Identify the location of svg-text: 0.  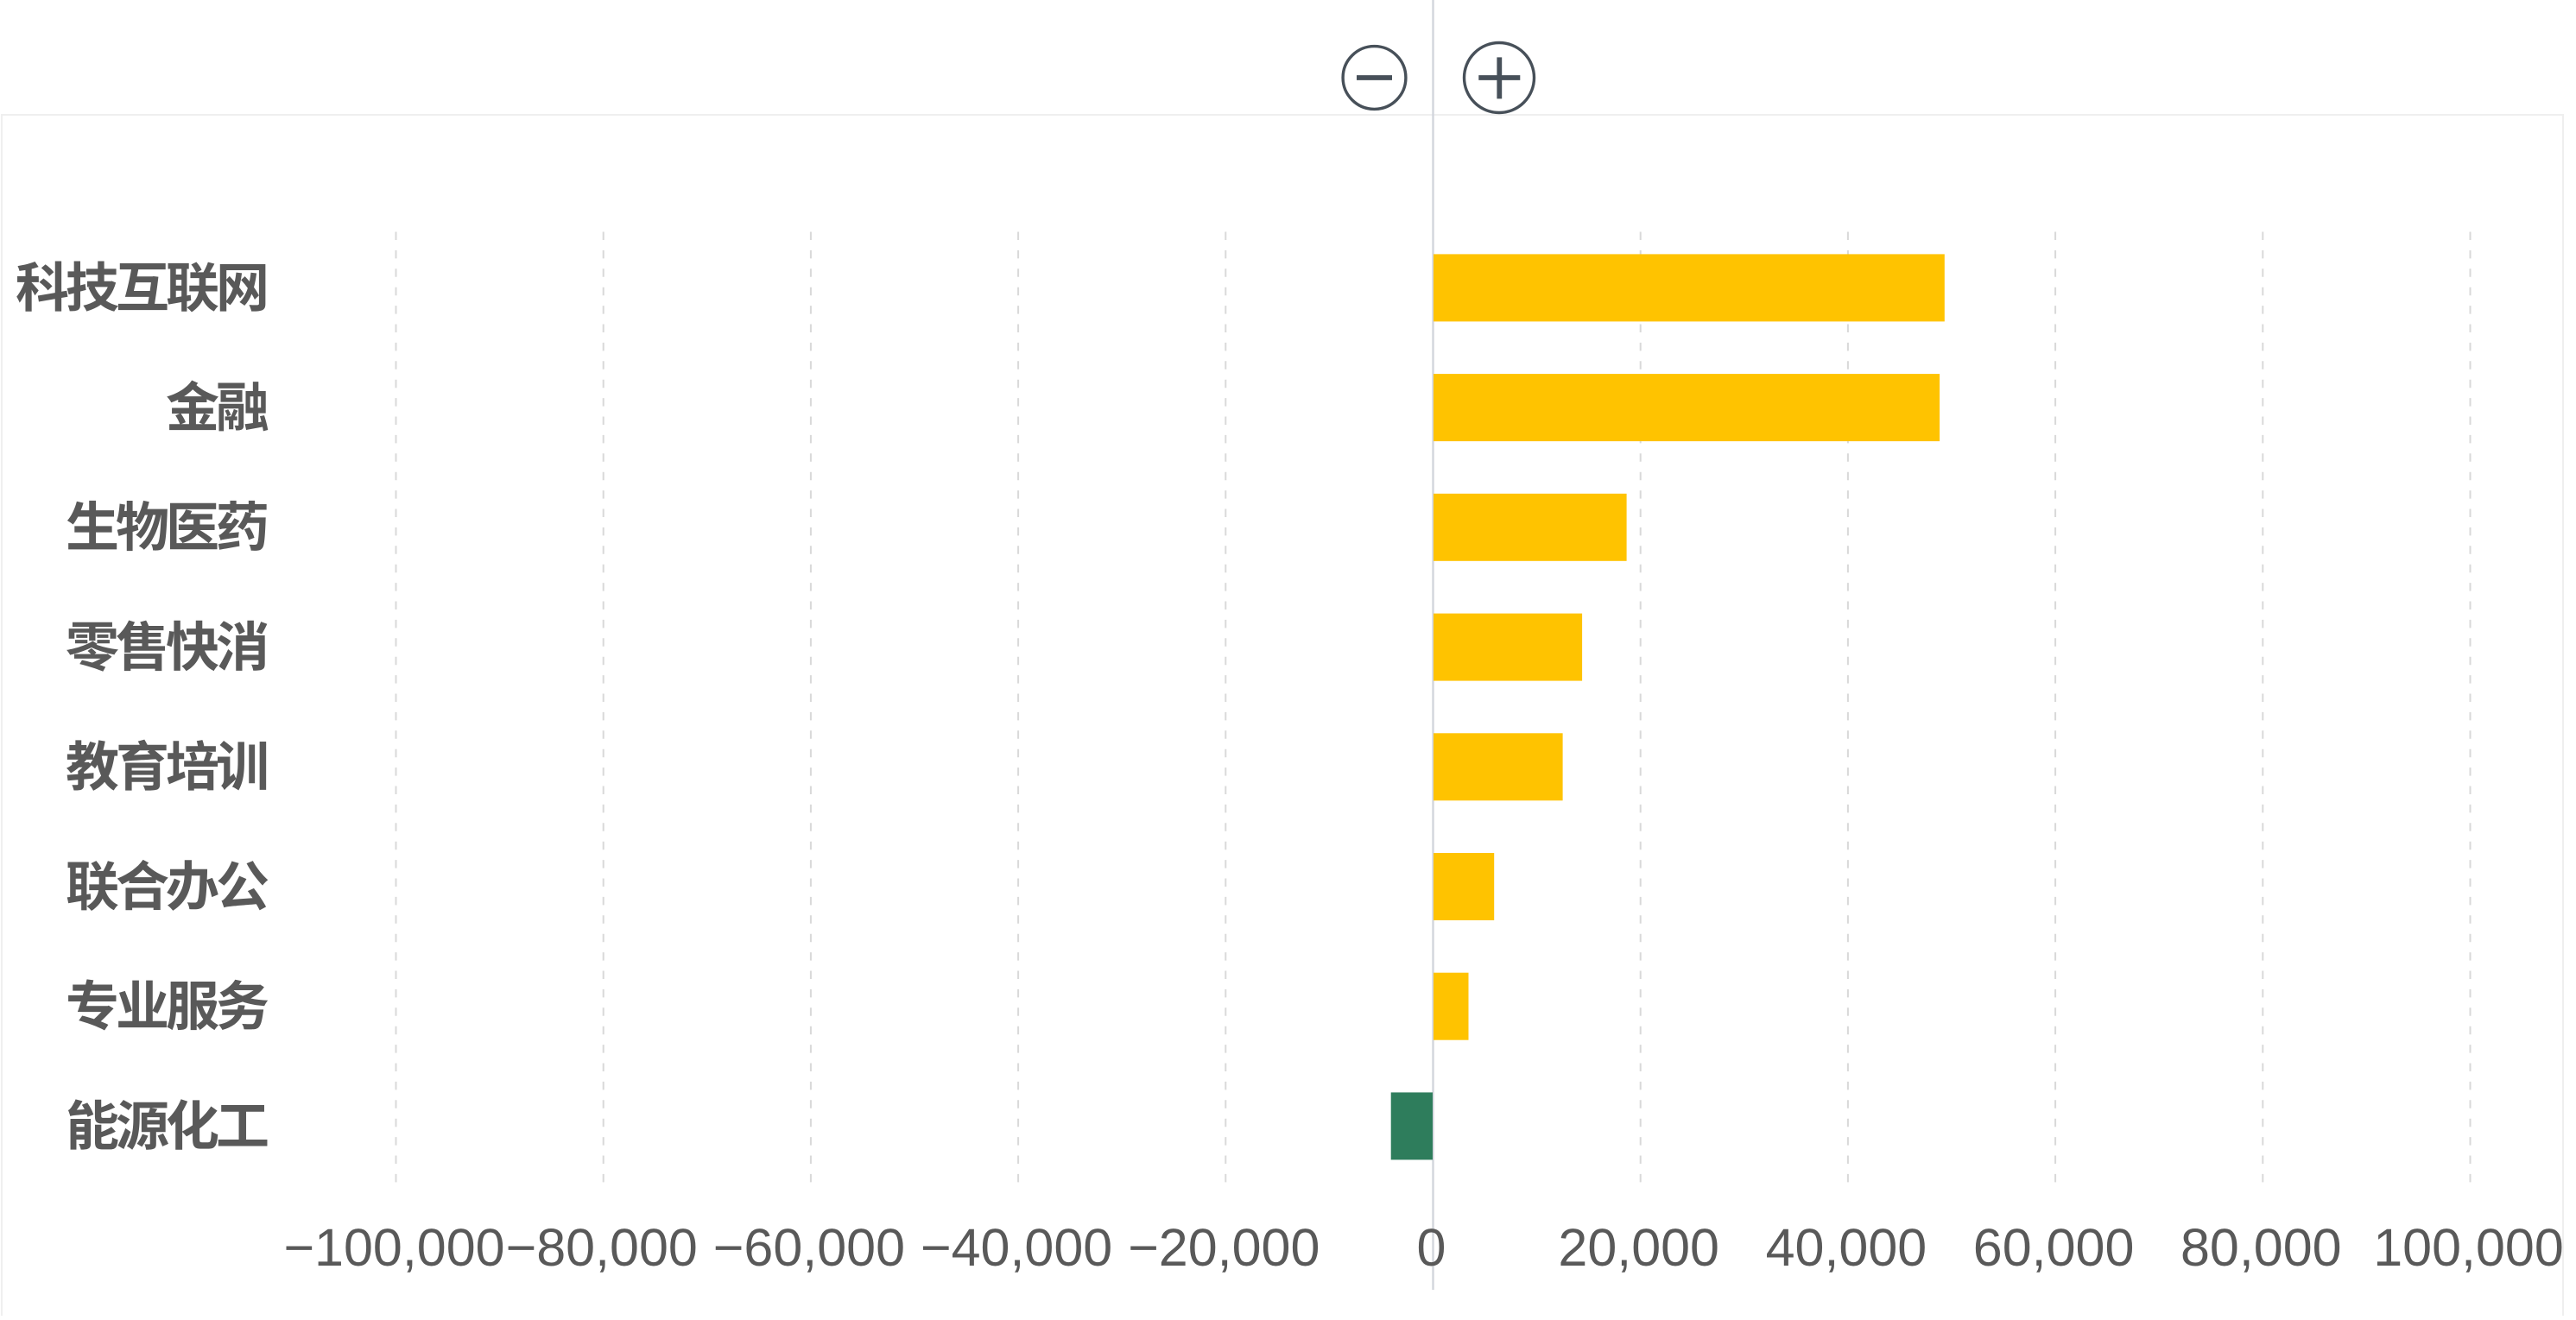
(1431, 1247).